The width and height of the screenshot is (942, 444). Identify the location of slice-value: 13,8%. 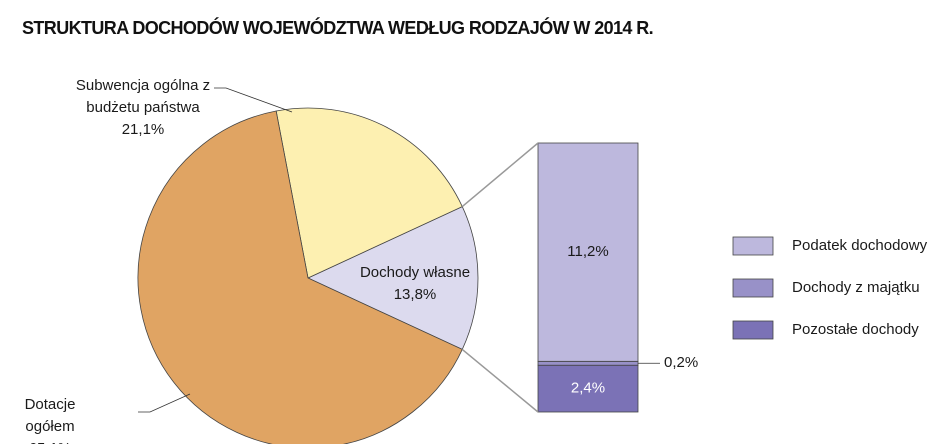
(415, 294).